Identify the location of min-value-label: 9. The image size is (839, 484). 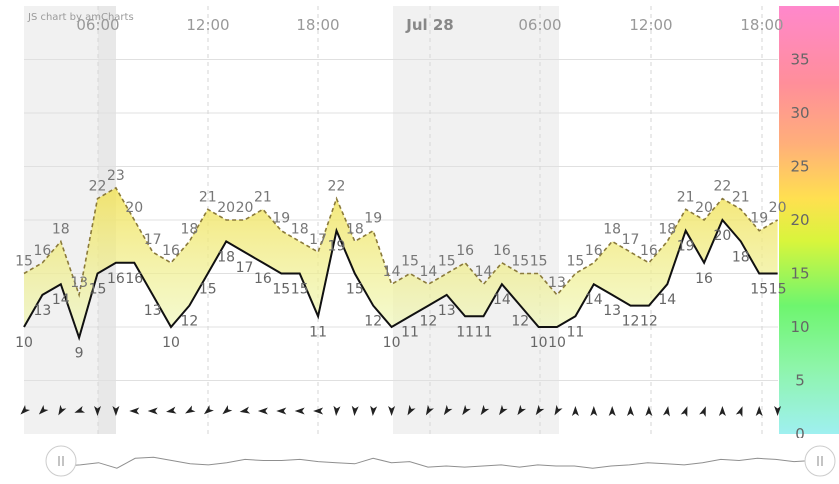
(79, 354).